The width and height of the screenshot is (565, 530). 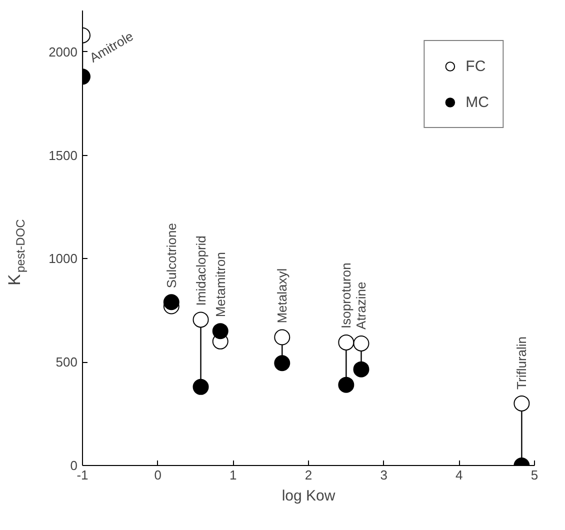 What do you see at coordinates (63, 155) in the screenshot?
I see `y-tick-label: 1500` at bounding box center [63, 155].